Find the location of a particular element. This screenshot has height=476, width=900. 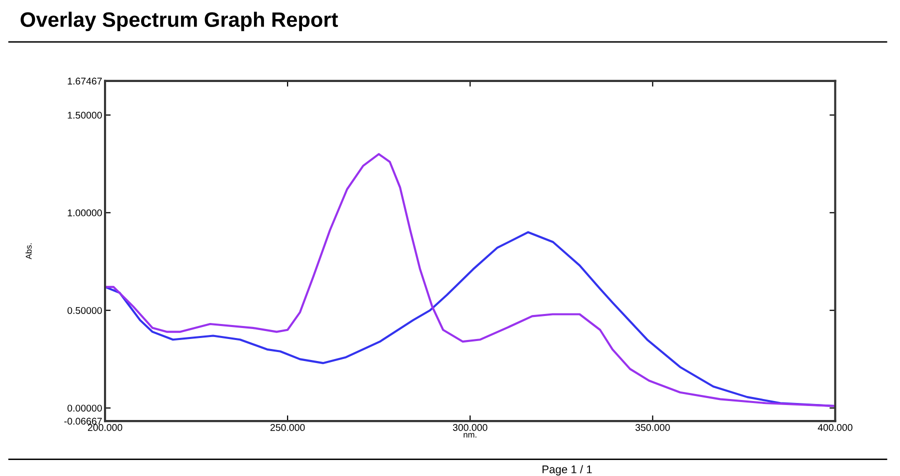

y-tick-label: -0.06667 is located at coordinates (83, 421).